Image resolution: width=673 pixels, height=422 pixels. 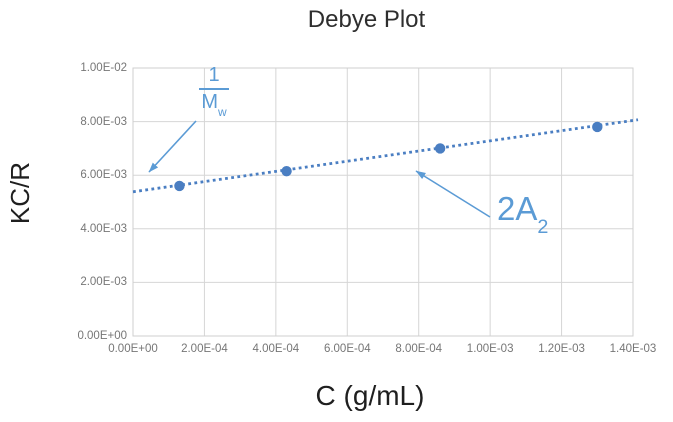 What do you see at coordinates (103, 121) in the screenshot?
I see `y-tick-label: 8.00E-03` at bounding box center [103, 121].